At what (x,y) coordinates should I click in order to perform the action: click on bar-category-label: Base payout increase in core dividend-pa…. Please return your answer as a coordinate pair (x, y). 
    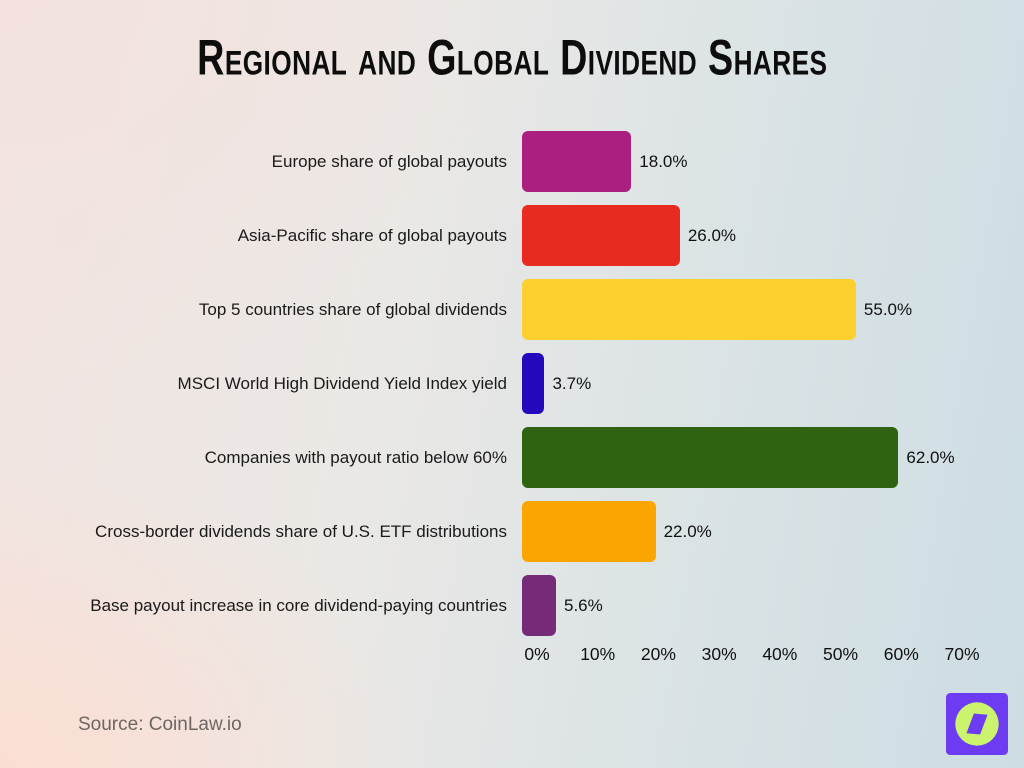
    Looking at the image, I should click on (298, 605).